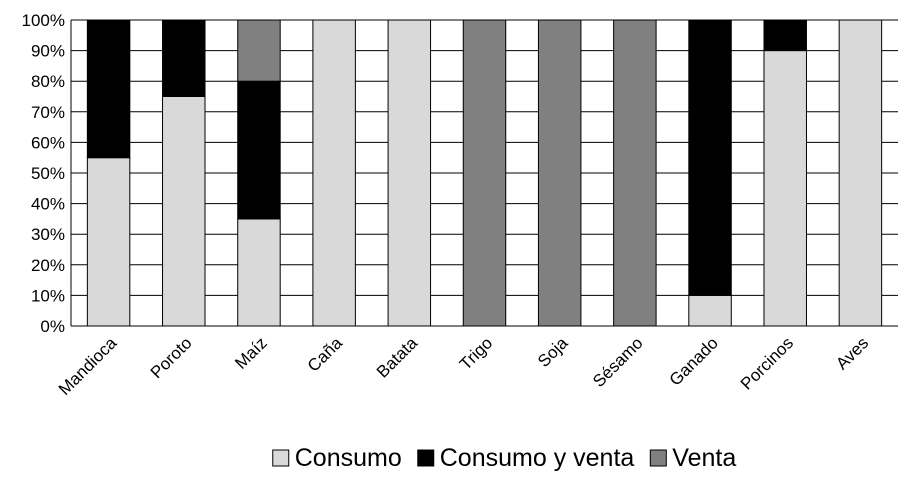 This screenshot has height=481, width=902. What do you see at coordinates (250, 352) in the screenshot?
I see `x-tick-label: Maíz` at bounding box center [250, 352].